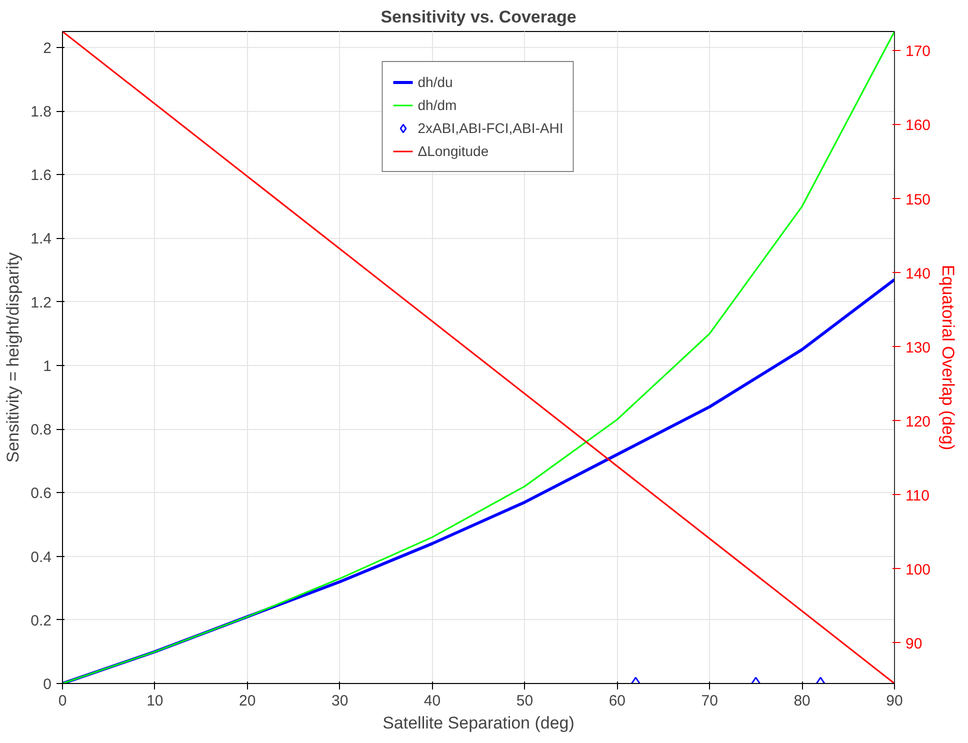  What do you see at coordinates (918, 125) in the screenshot?
I see `y2-tick-label: 160` at bounding box center [918, 125].